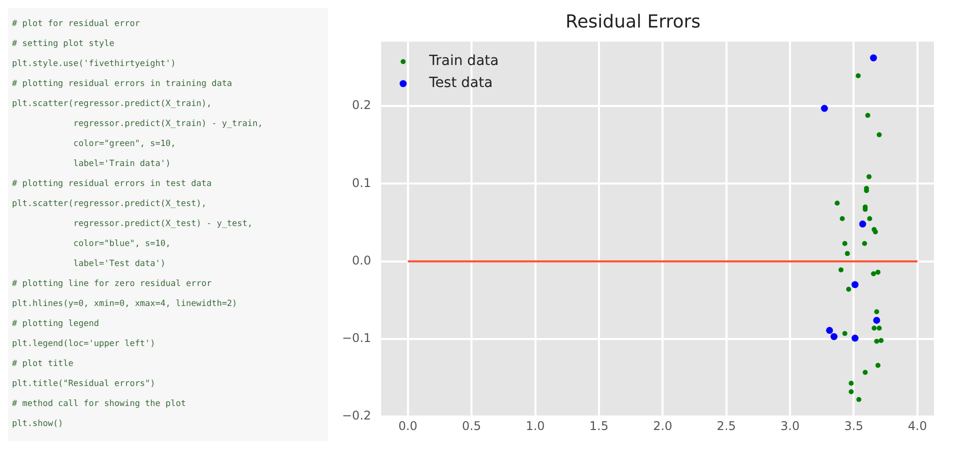 This screenshot has width=956, height=449. Describe the element at coordinates (662, 425) in the screenshot. I see `x-tick-label: 2.0` at that location.